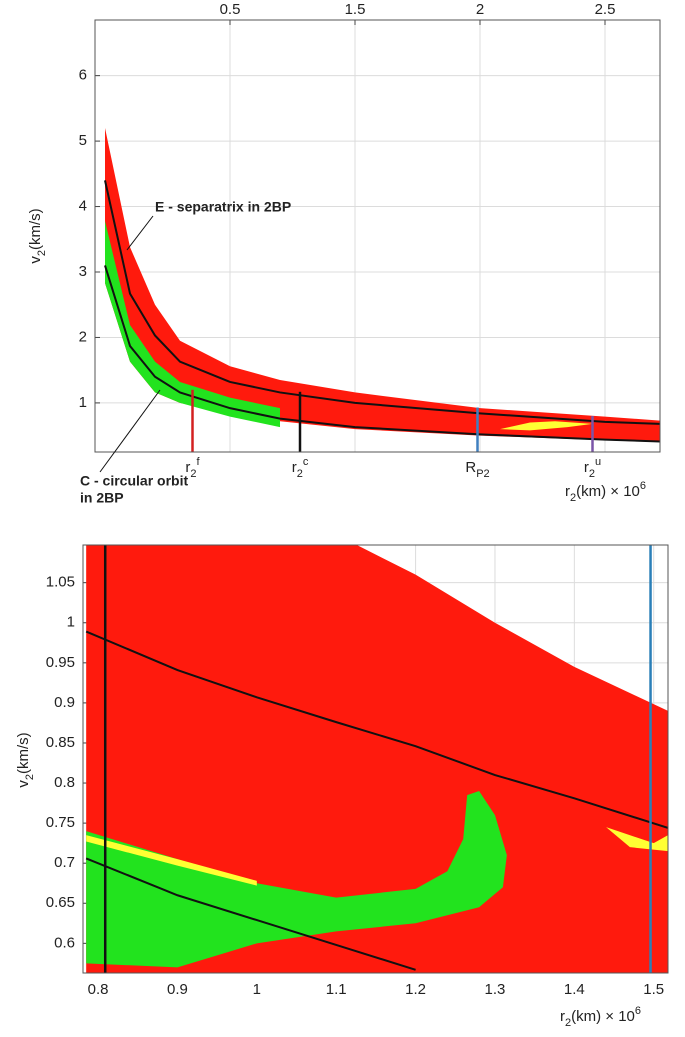 This screenshot has height=1037, width=685. What do you see at coordinates (64, 782) in the screenshot?
I see `y-tick-label: 0.8` at bounding box center [64, 782].